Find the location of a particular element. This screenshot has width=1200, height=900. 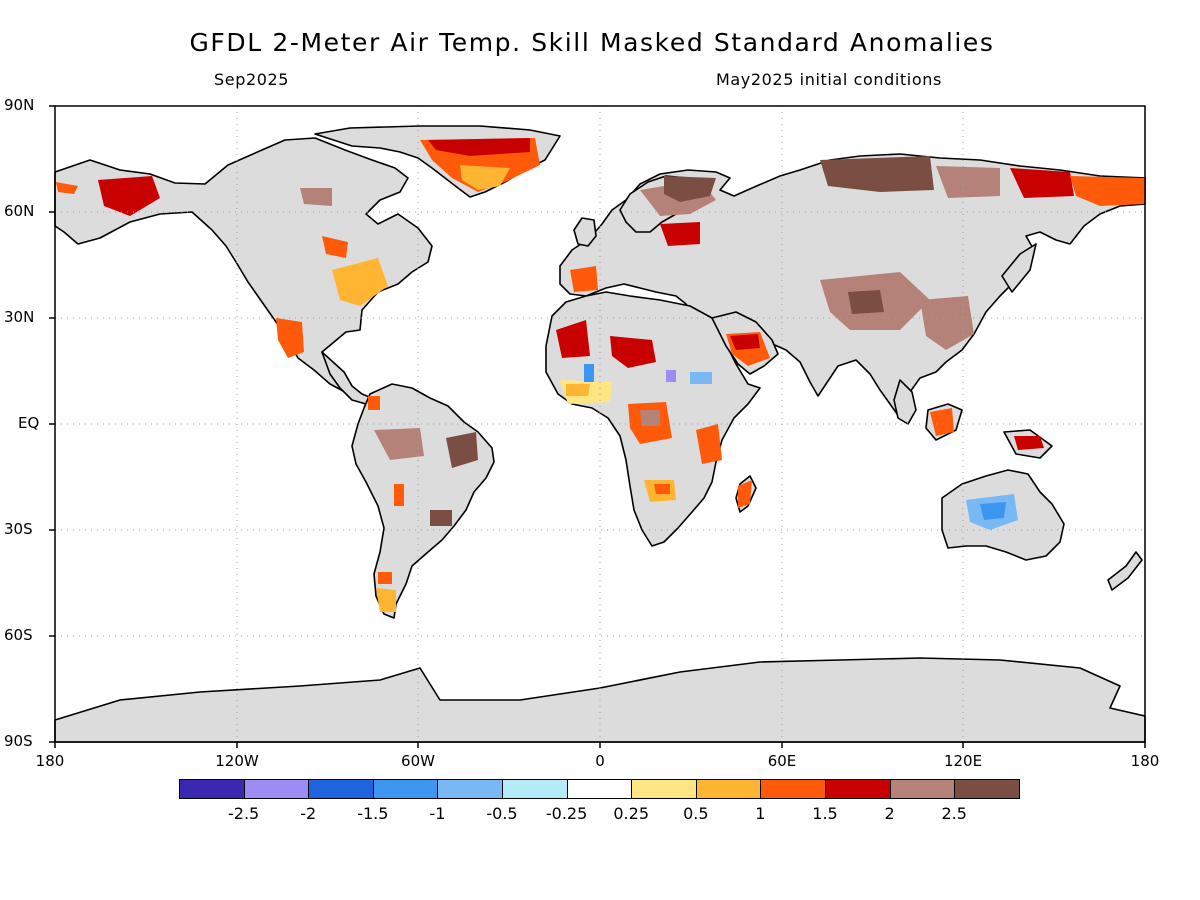

valid-period-label: Sep2025 is located at coordinates (252, 79).